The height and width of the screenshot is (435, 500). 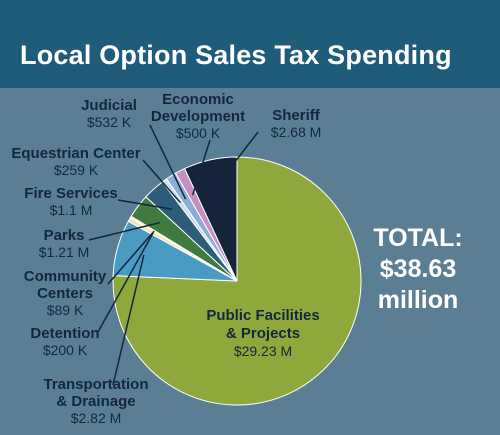 What do you see at coordinates (210, 219) in the screenshot?
I see `pie-slice-sheriff` at bounding box center [210, 219].